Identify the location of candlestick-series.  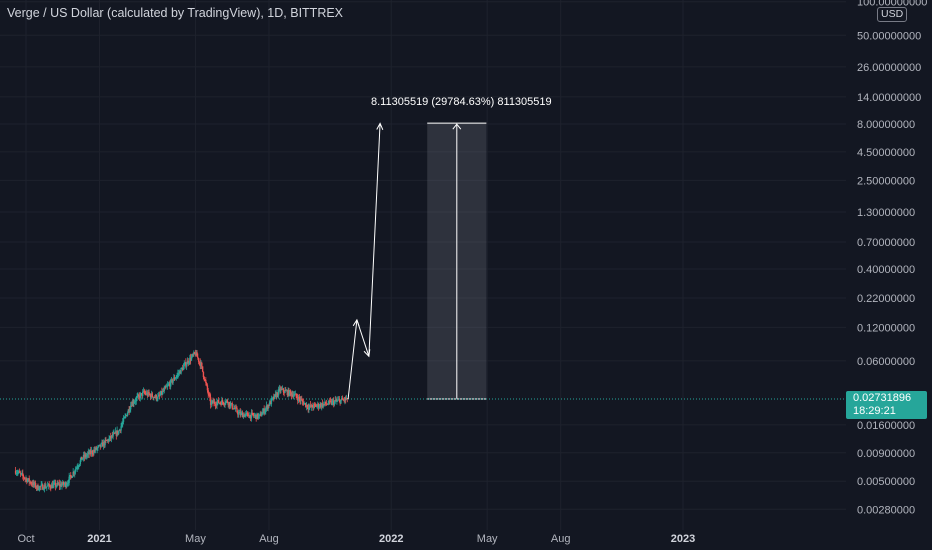
(181, 421).